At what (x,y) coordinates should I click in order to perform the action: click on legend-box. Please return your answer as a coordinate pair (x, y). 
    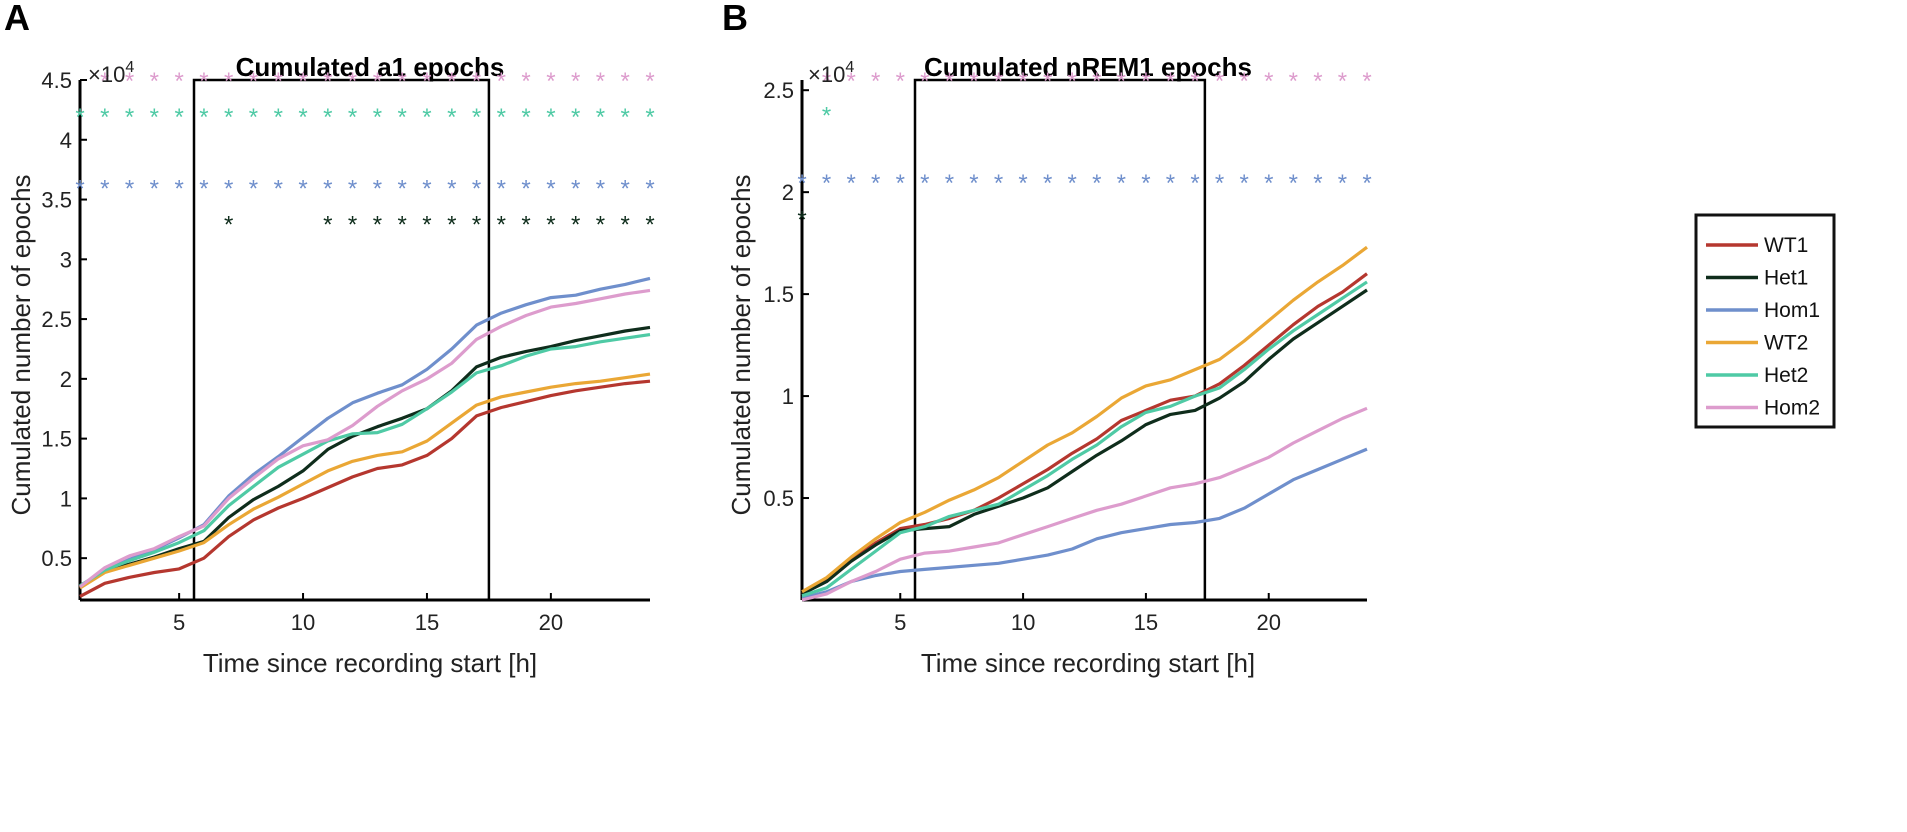
    Looking at the image, I should click on (1765, 321).